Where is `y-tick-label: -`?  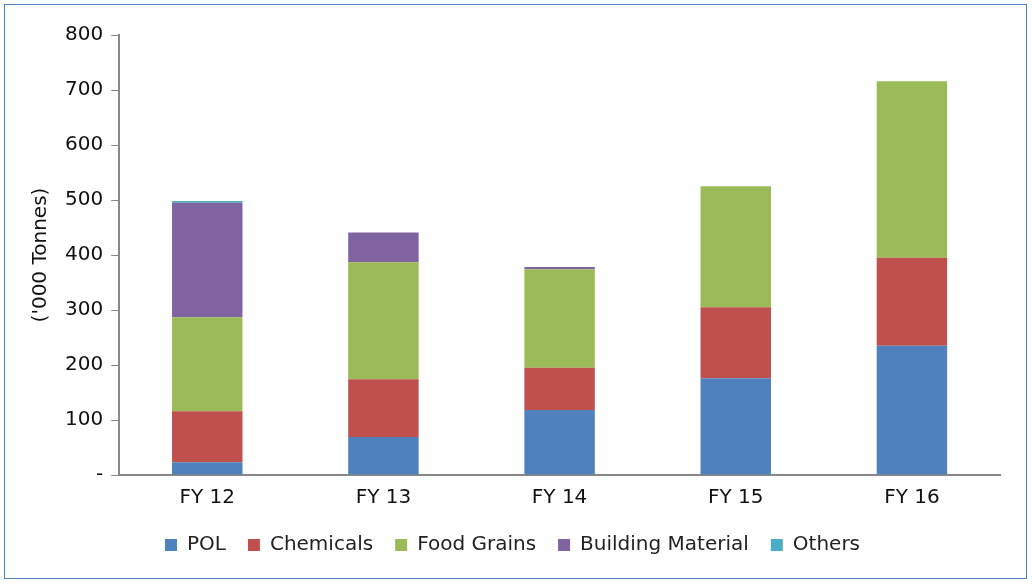 y-tick-label: - is located at coordinates (99, 473).